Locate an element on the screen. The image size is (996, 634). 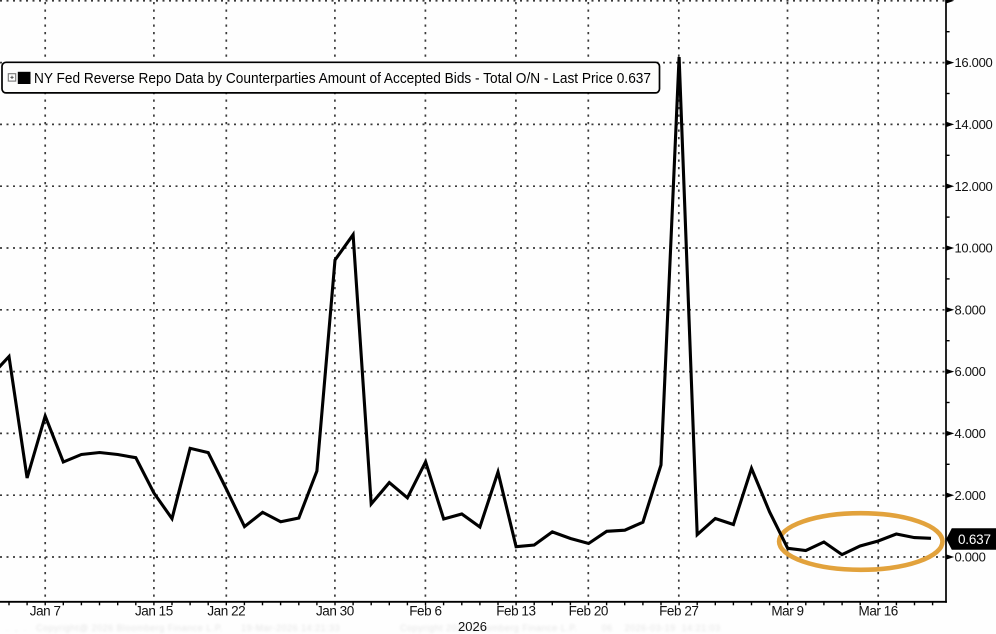
svg-text: Feb 13 is located at coordinates (515, 611).